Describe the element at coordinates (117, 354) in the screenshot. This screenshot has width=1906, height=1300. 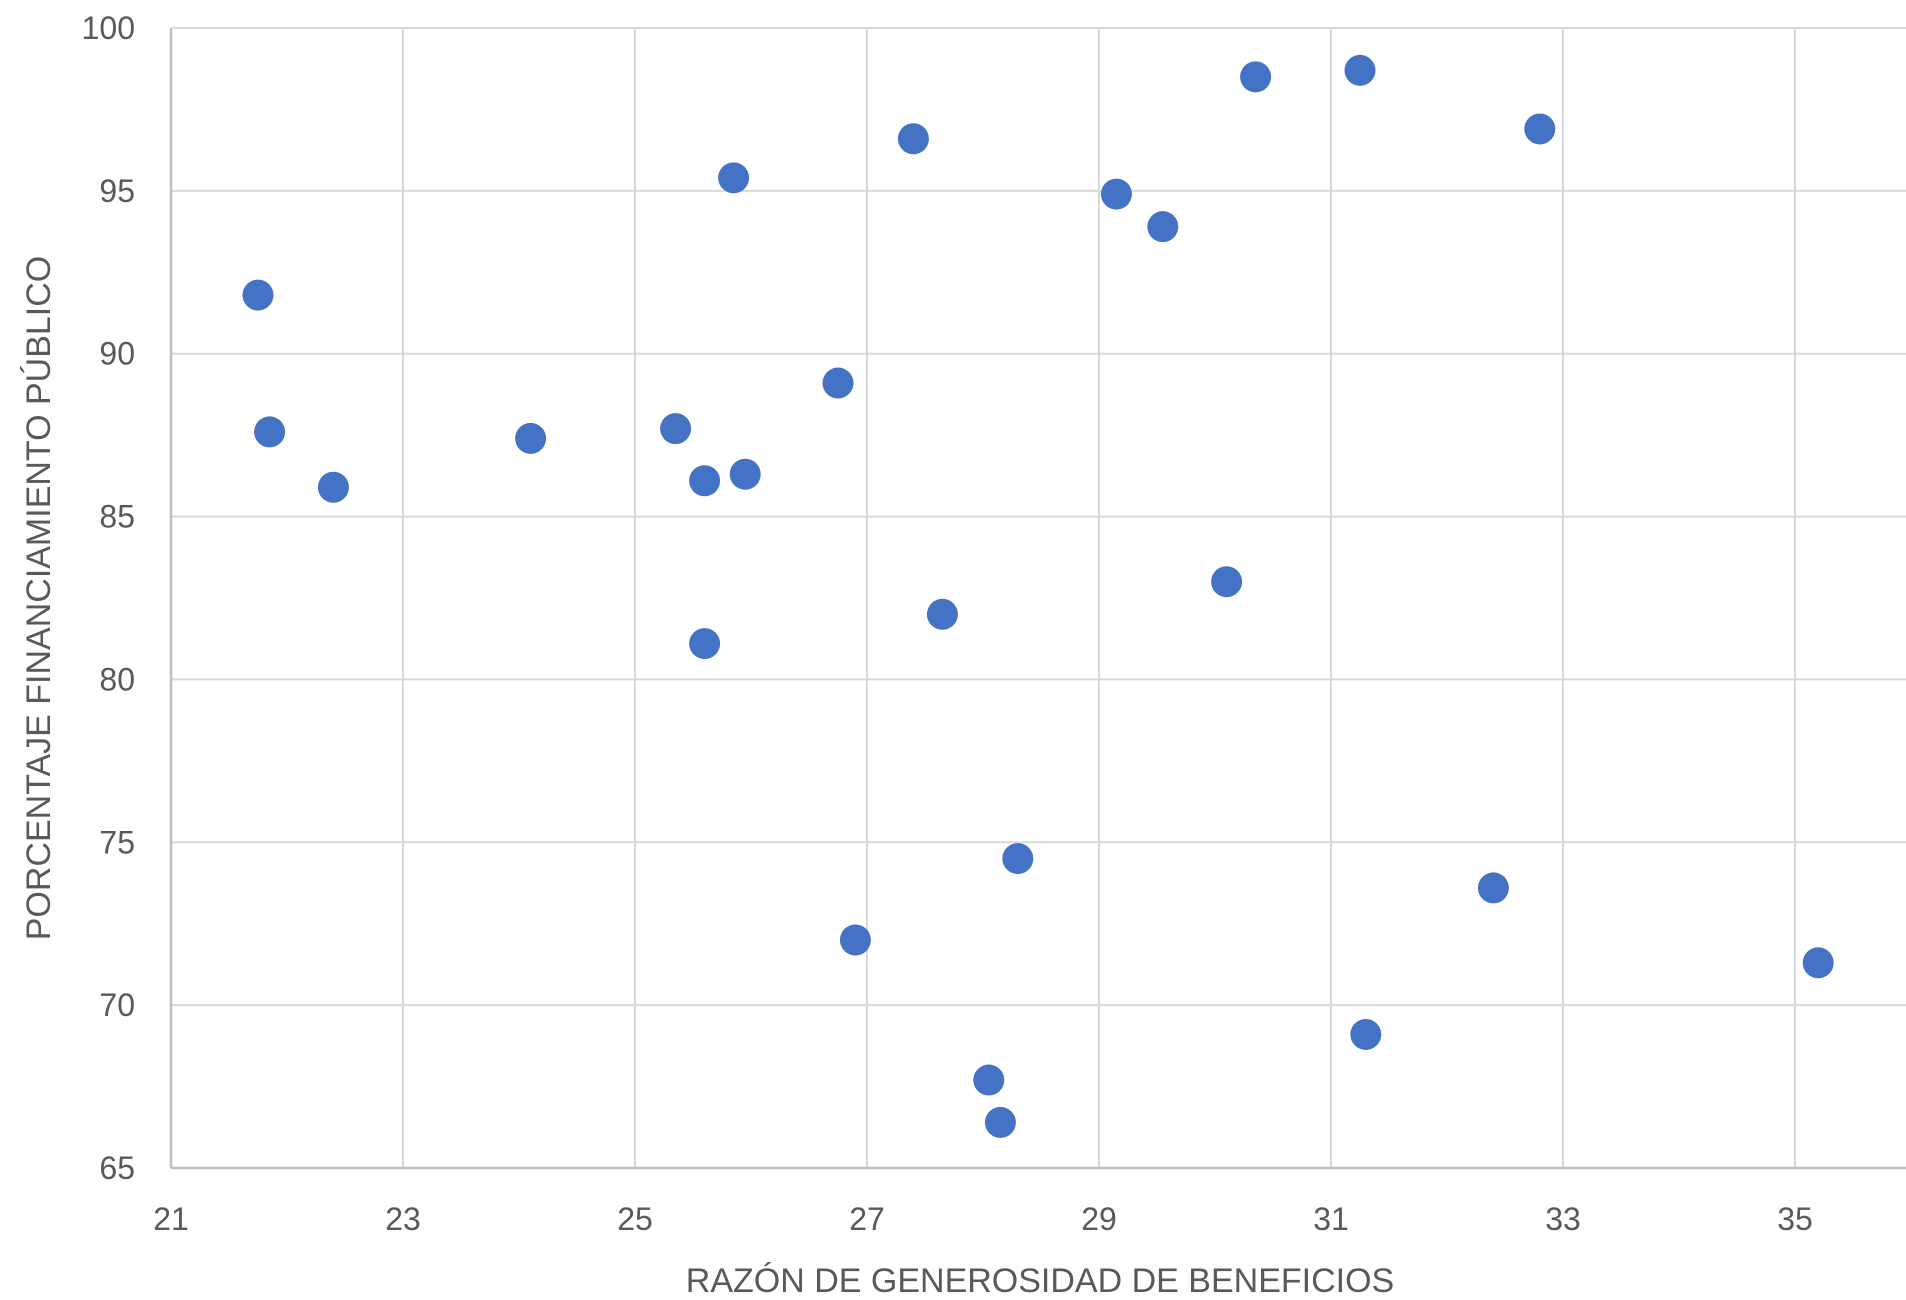
I see `y-tick-label: 90` at that location.